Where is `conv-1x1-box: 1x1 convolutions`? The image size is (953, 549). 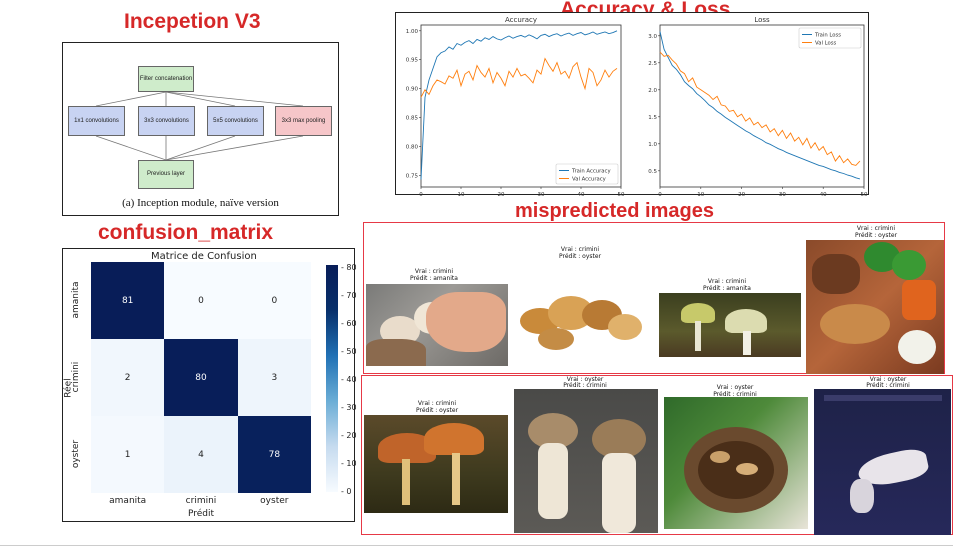
conv-1x1-box: 1x1 convolutions is located at coordinates (96, 121).